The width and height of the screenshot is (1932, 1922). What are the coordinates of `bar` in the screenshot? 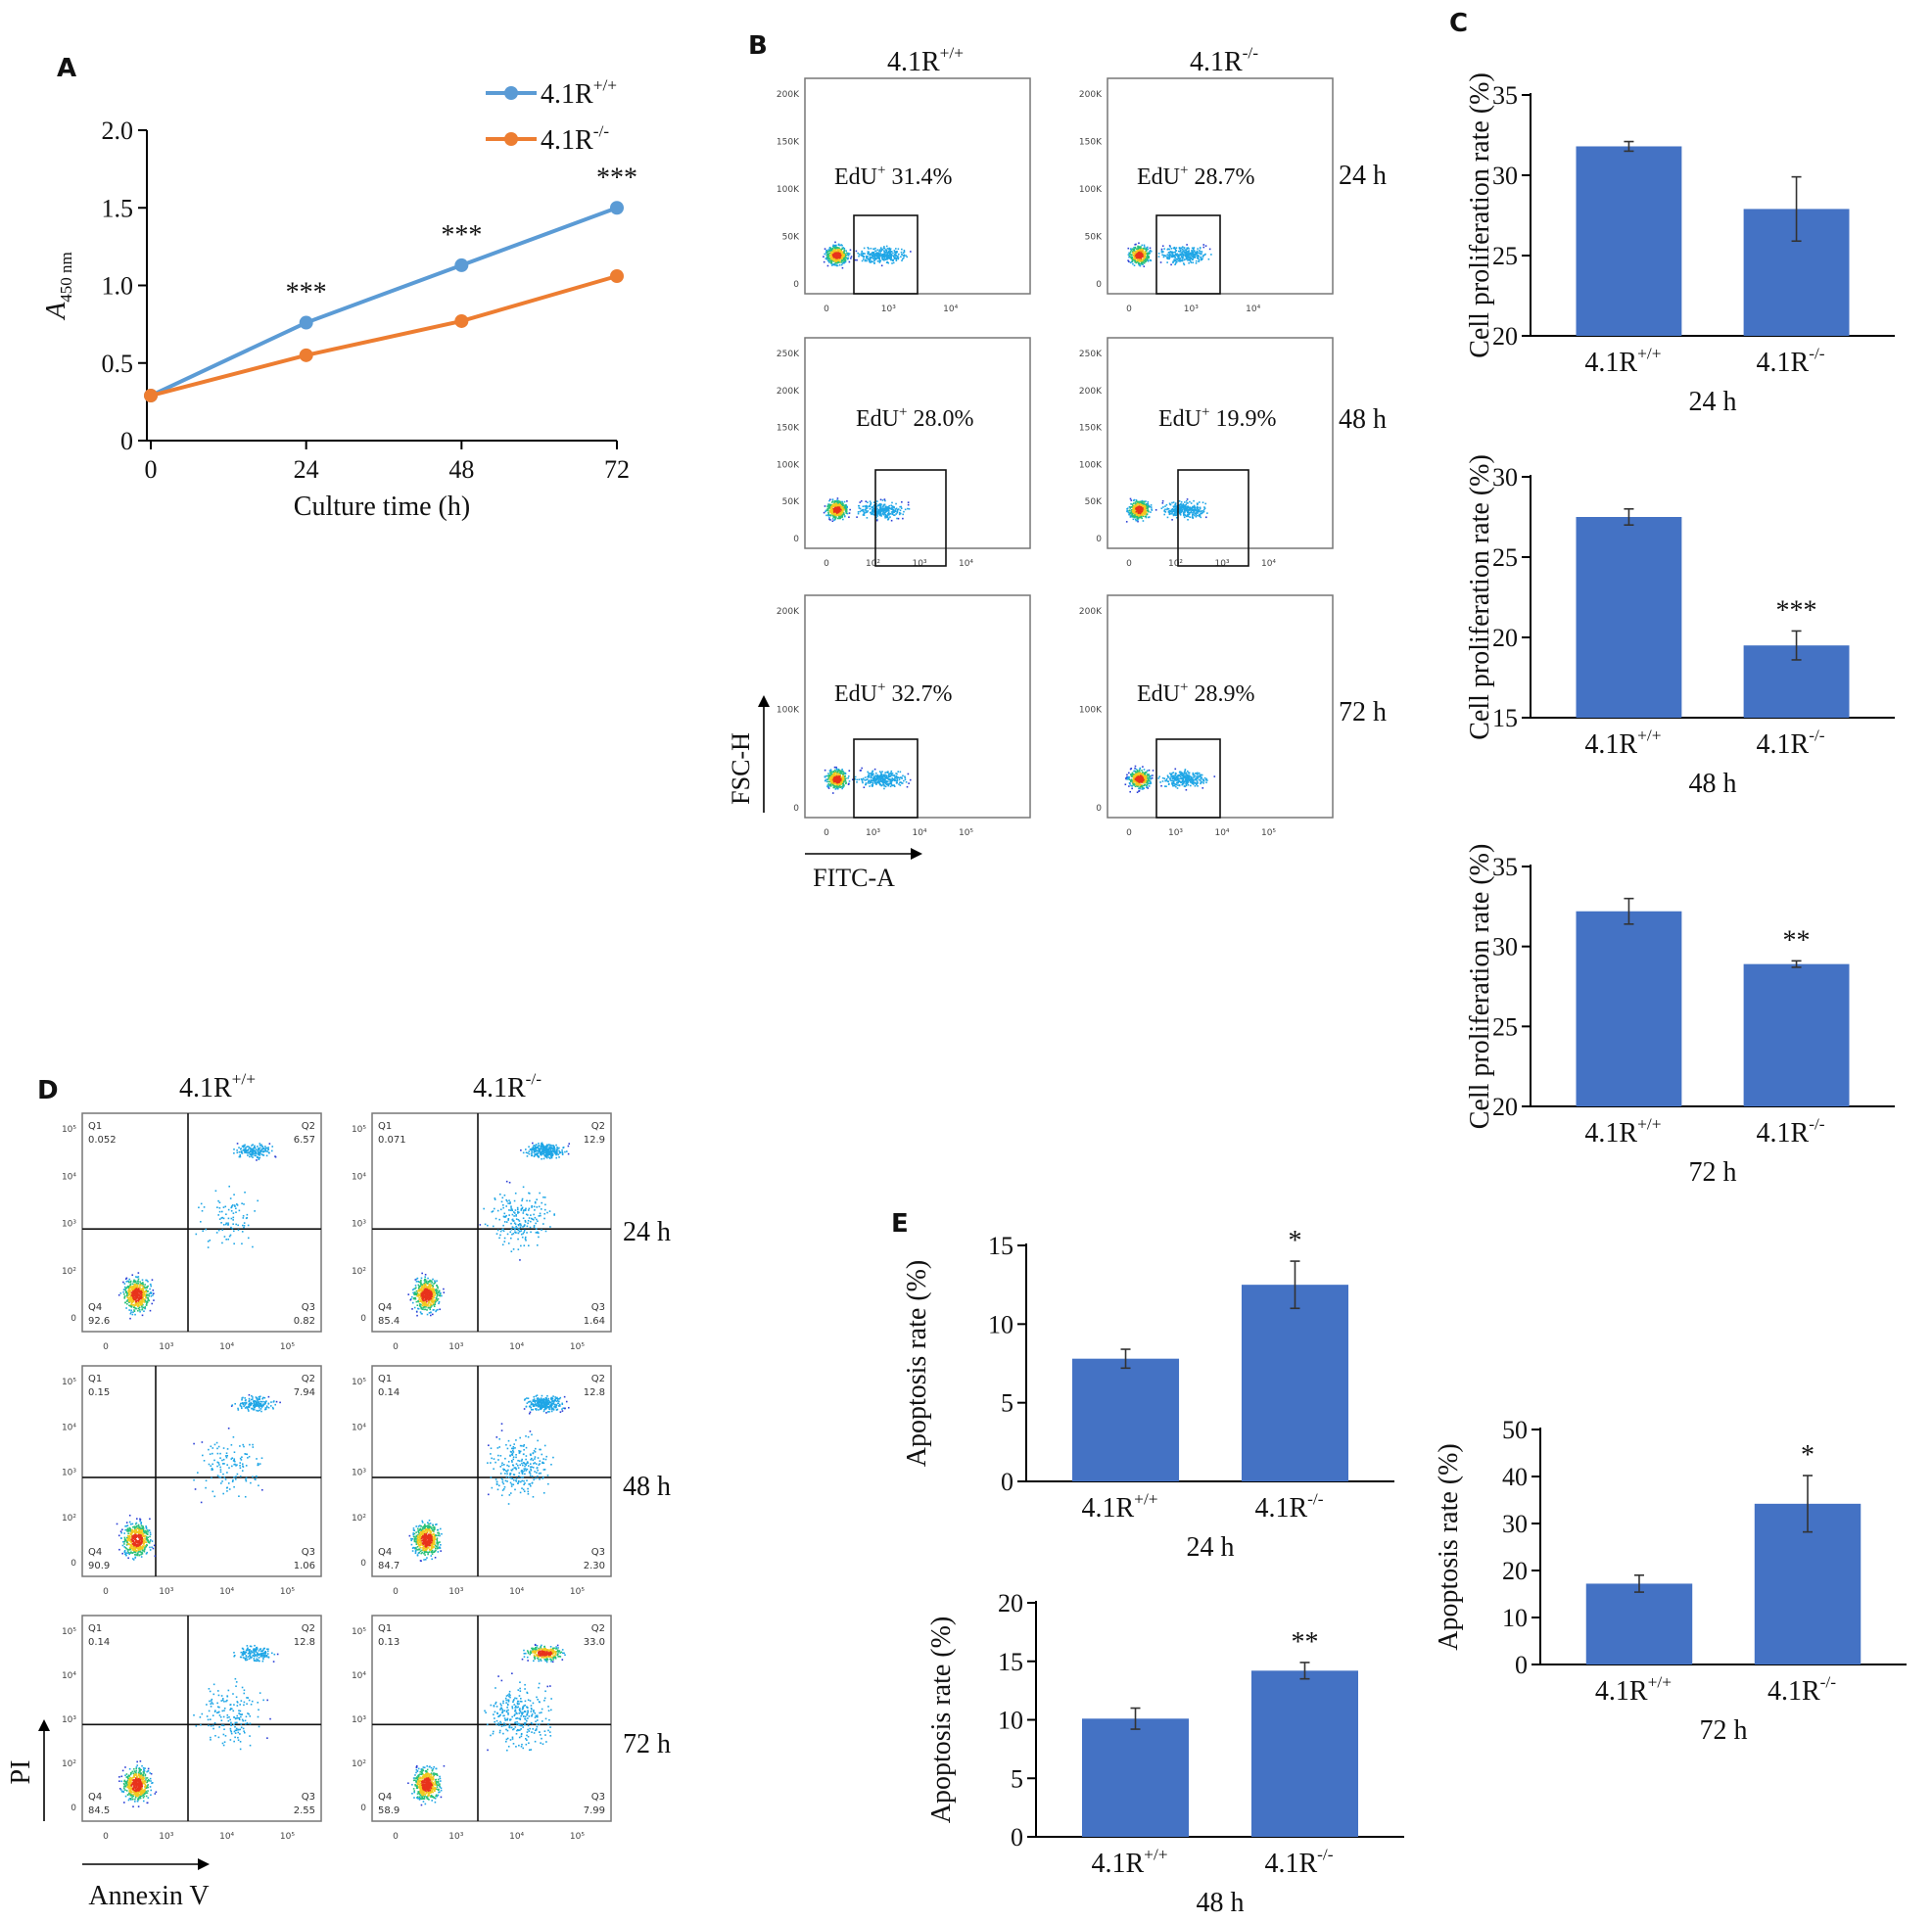 It's located at (1126, 1419).